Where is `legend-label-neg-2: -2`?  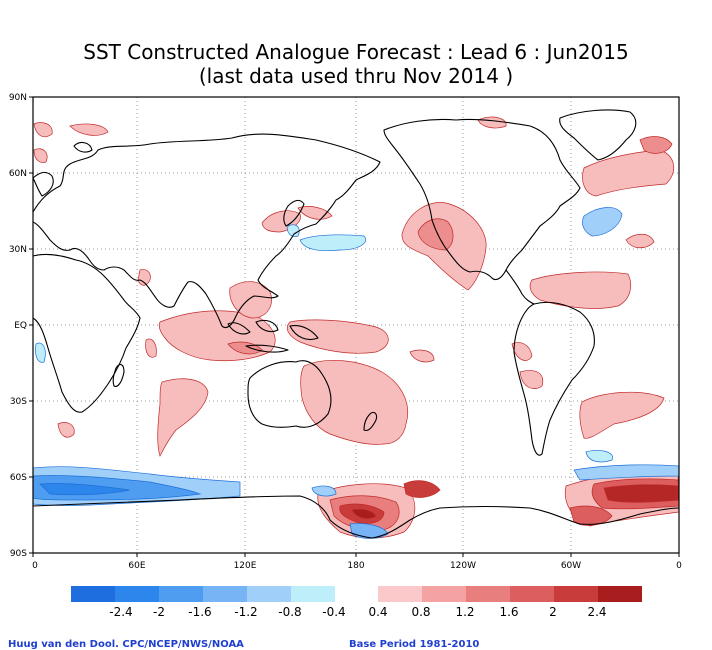
legend-label-neg-2: -2 is located at coordinates (159, 612).